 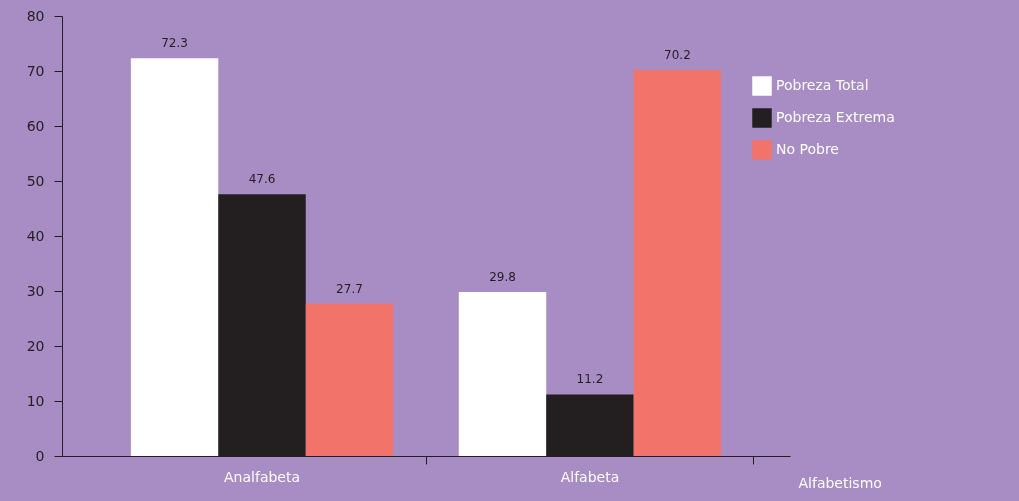 I want to click on legend-label: Pobreza Extrema, so click(x=835, y=117).